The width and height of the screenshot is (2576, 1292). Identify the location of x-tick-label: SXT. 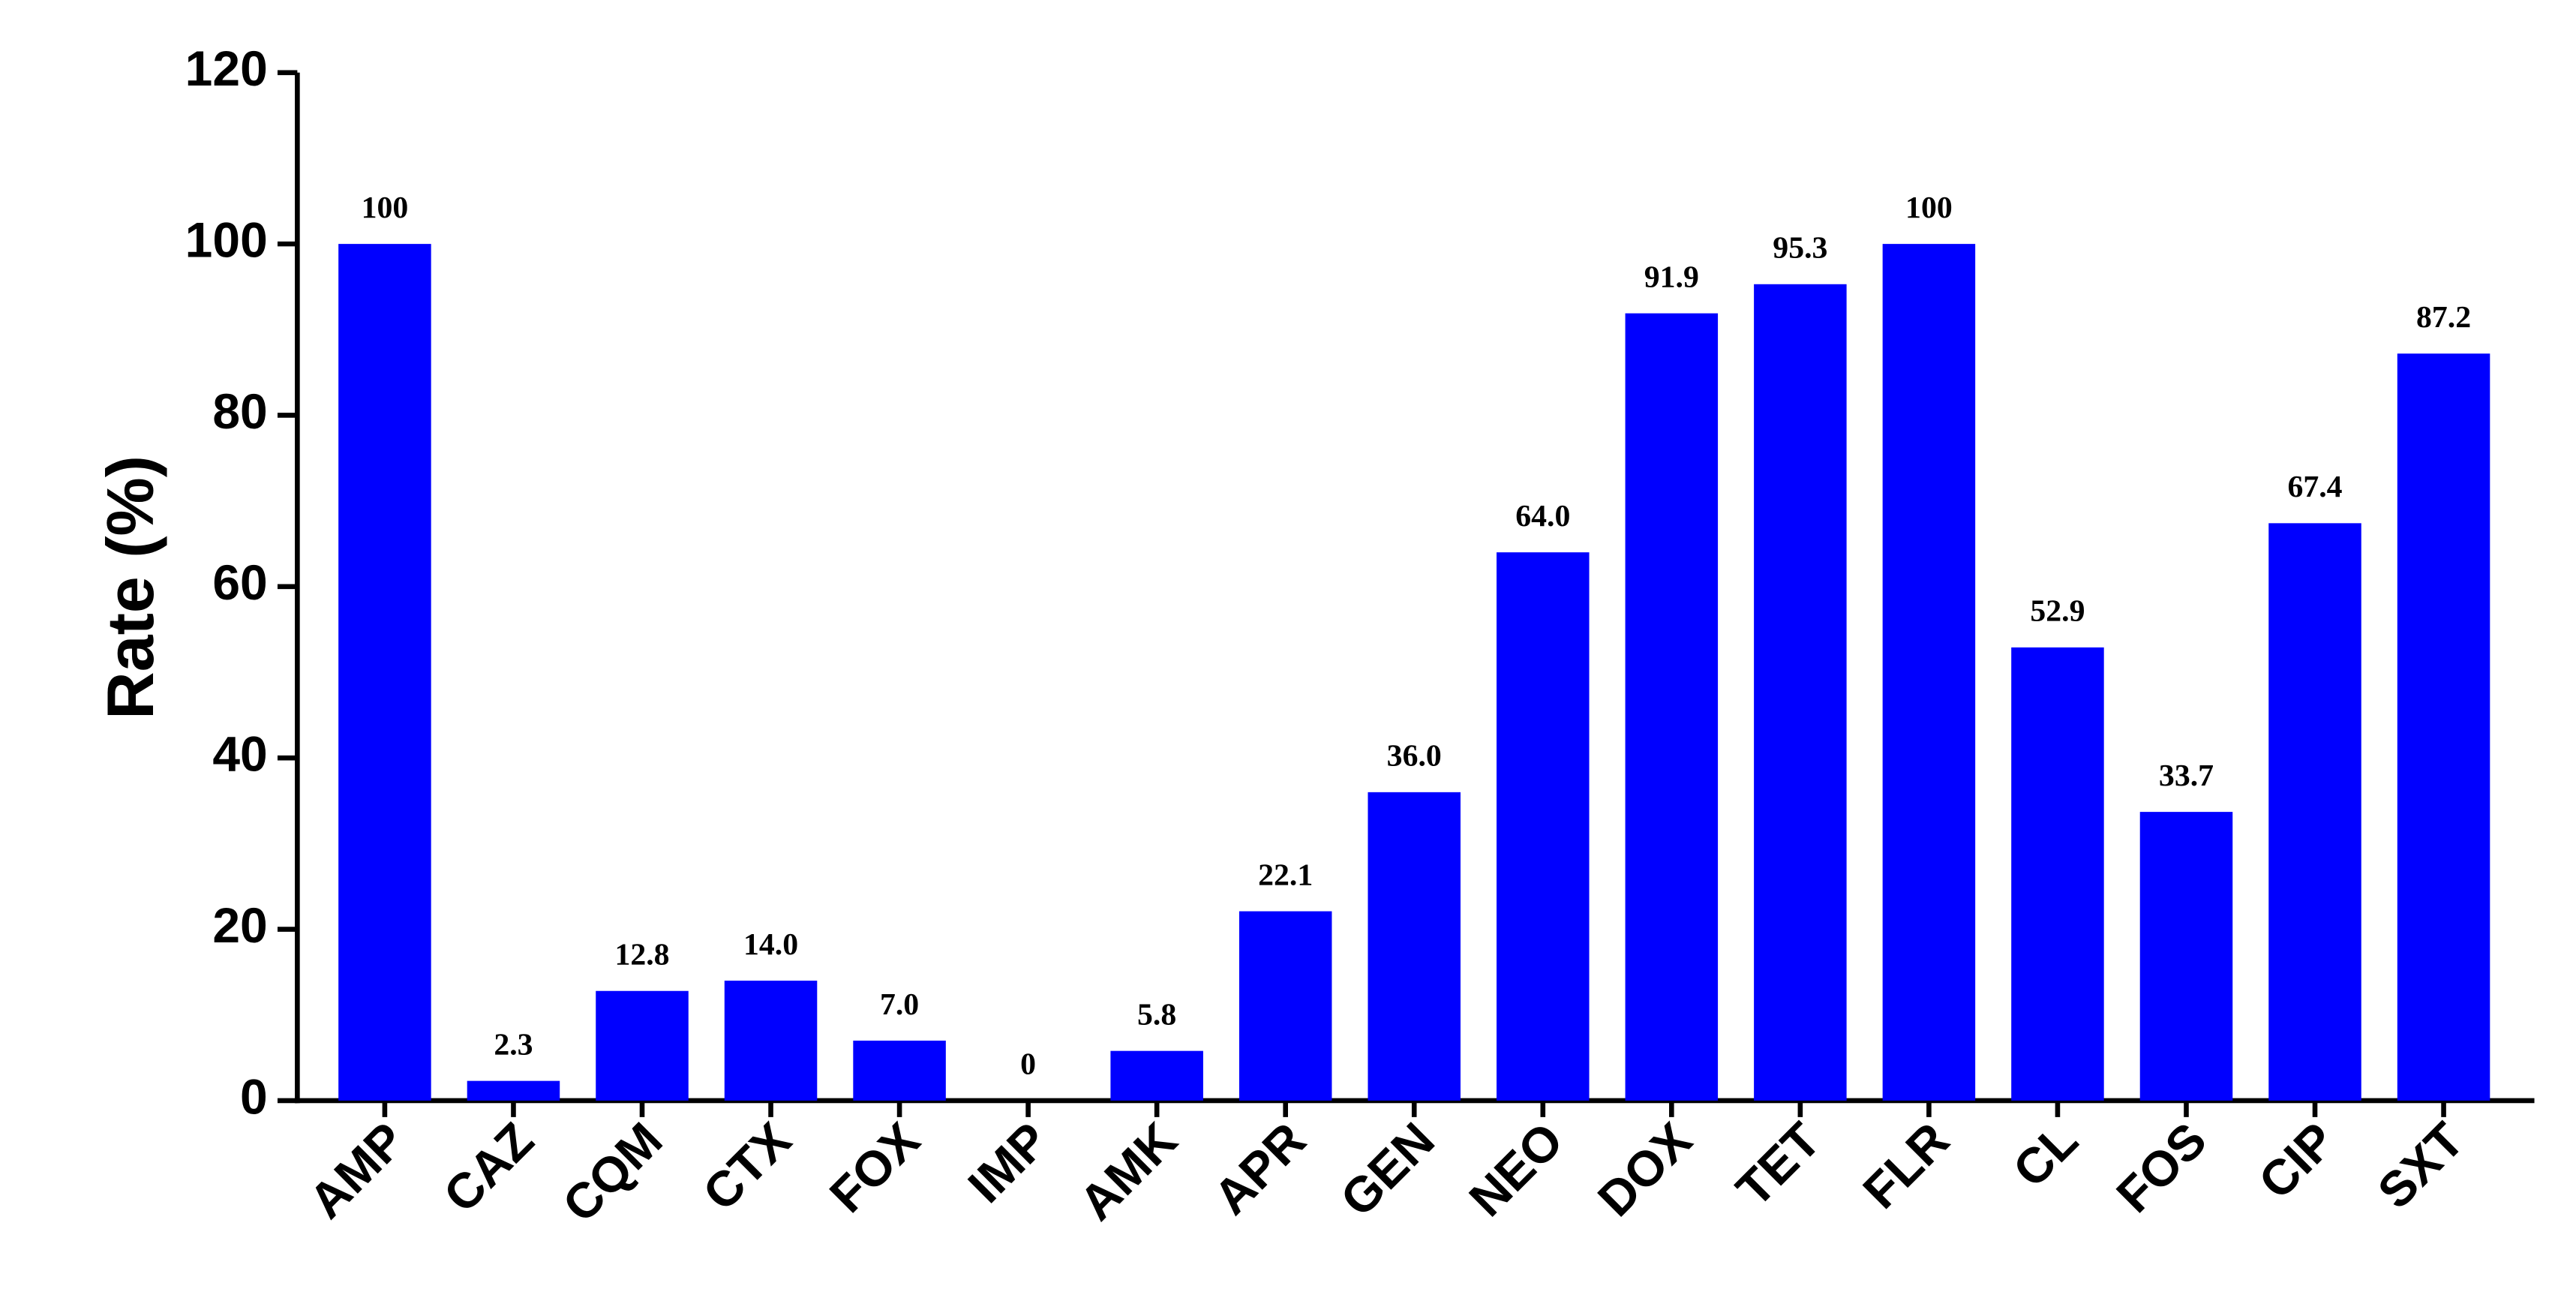
(2420, 1166).